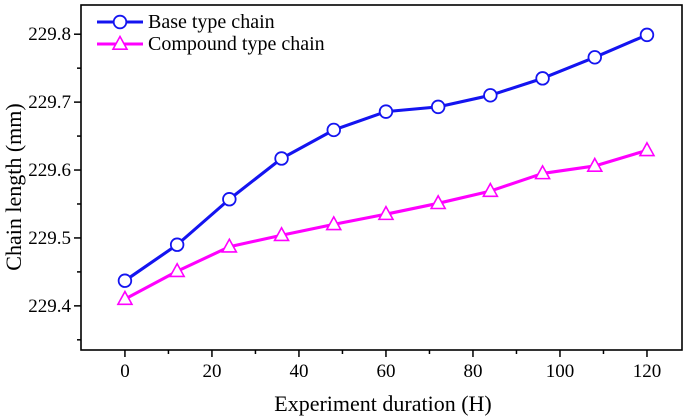  I want to click on x-tick-label: 40, so click(298, 371).